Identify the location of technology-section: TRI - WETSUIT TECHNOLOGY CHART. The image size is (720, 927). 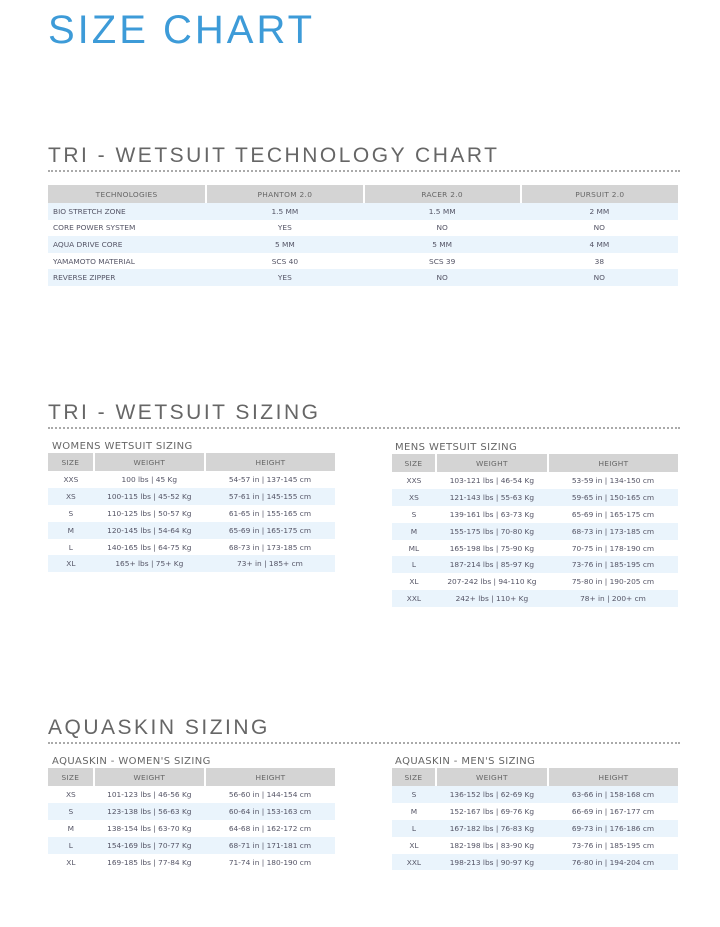
(364, 158).